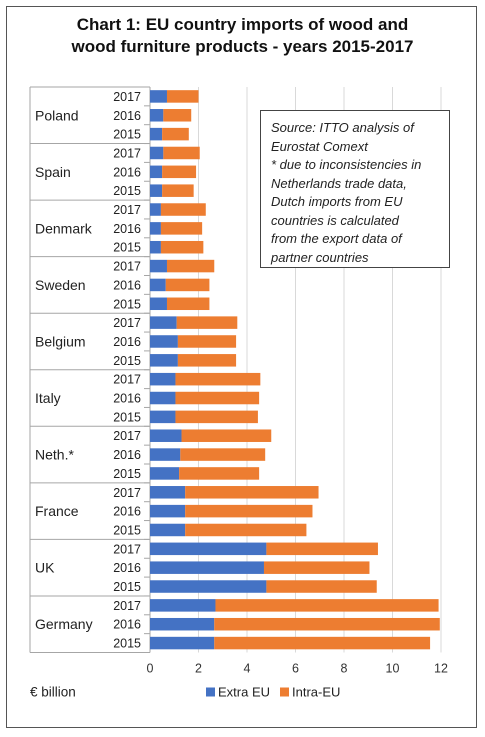 The height and width of the screenshot is (737, 485). What do you see at coordinates (244, 692) in the screenshot?
I see `legend-label: Extra EU` at bounding box center [244, 692].